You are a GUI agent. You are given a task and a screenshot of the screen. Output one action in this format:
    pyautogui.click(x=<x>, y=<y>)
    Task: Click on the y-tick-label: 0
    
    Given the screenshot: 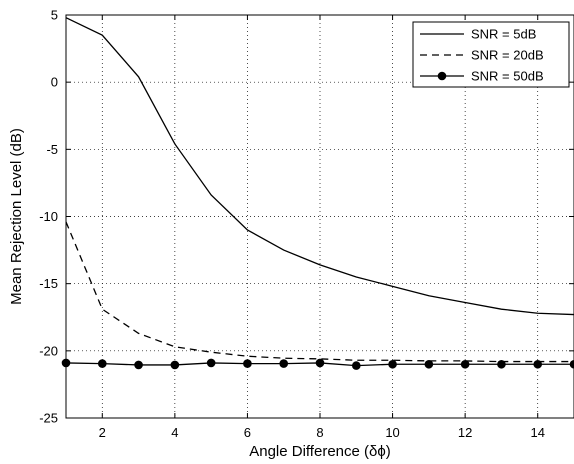 What is the action you would take?
    pyautogui.click(x=54, y=82)
    